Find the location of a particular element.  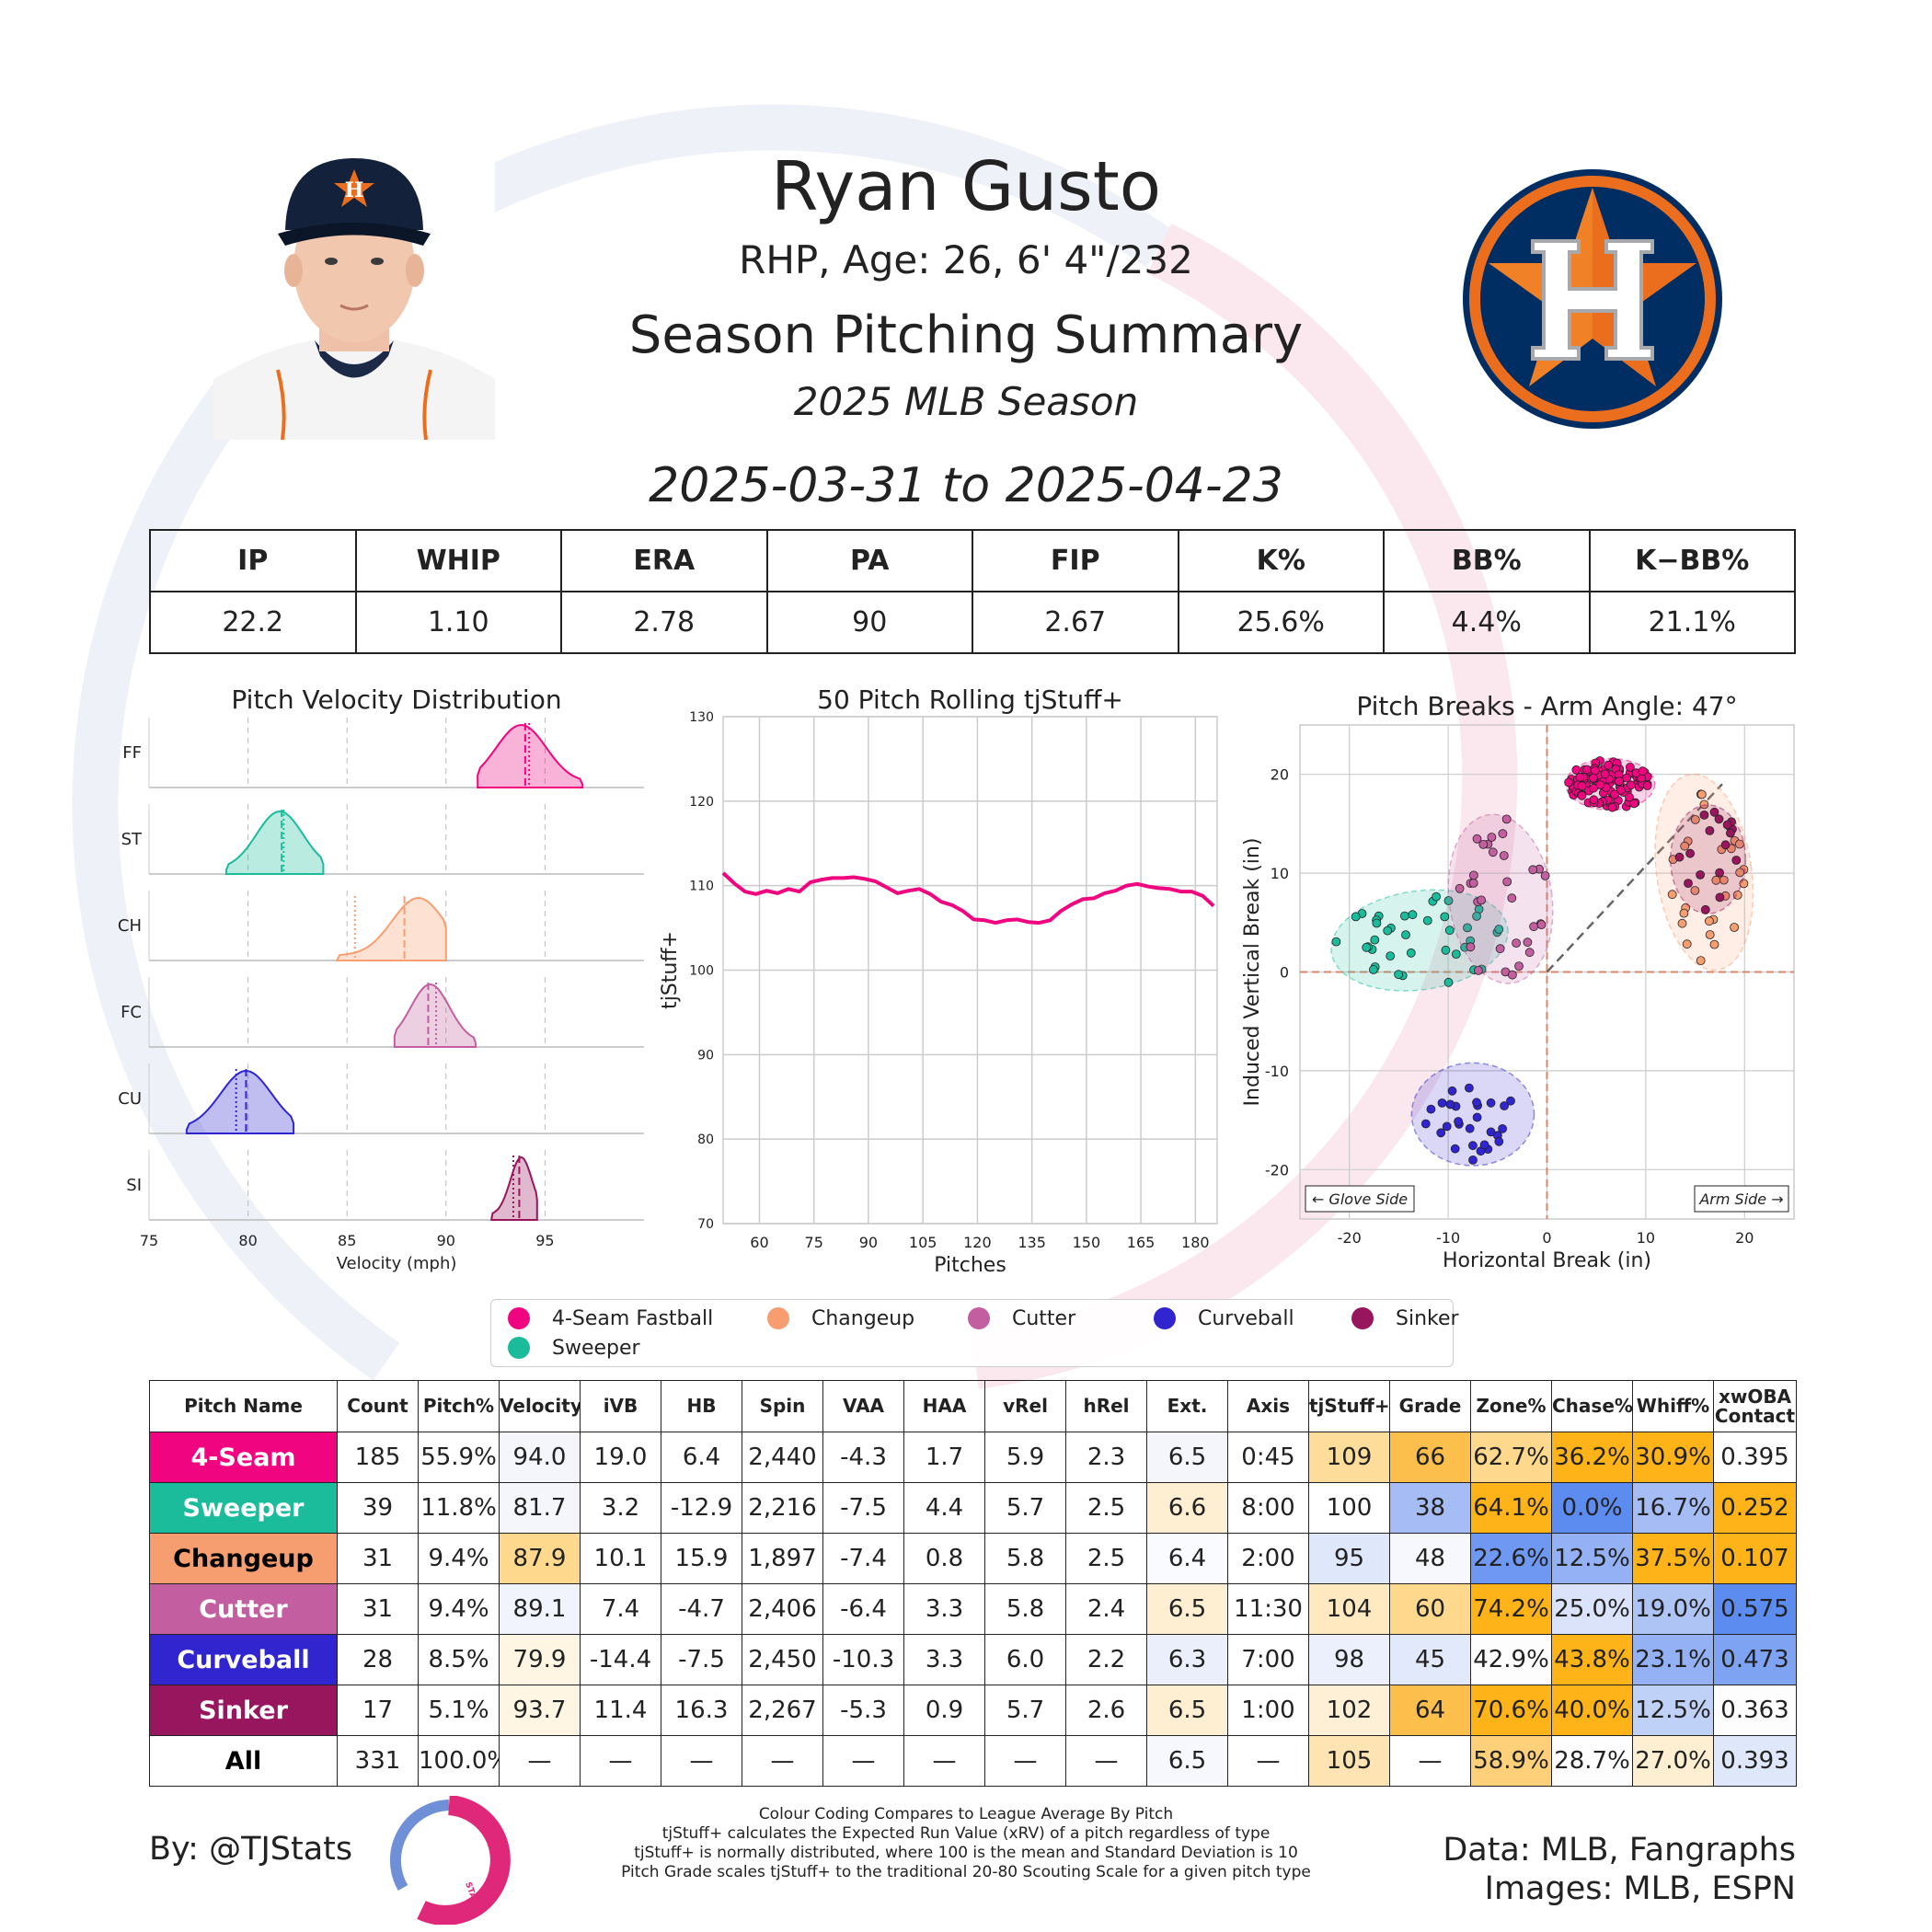

break-xtick-label: 20 is located at coordinates (1744, 1238).